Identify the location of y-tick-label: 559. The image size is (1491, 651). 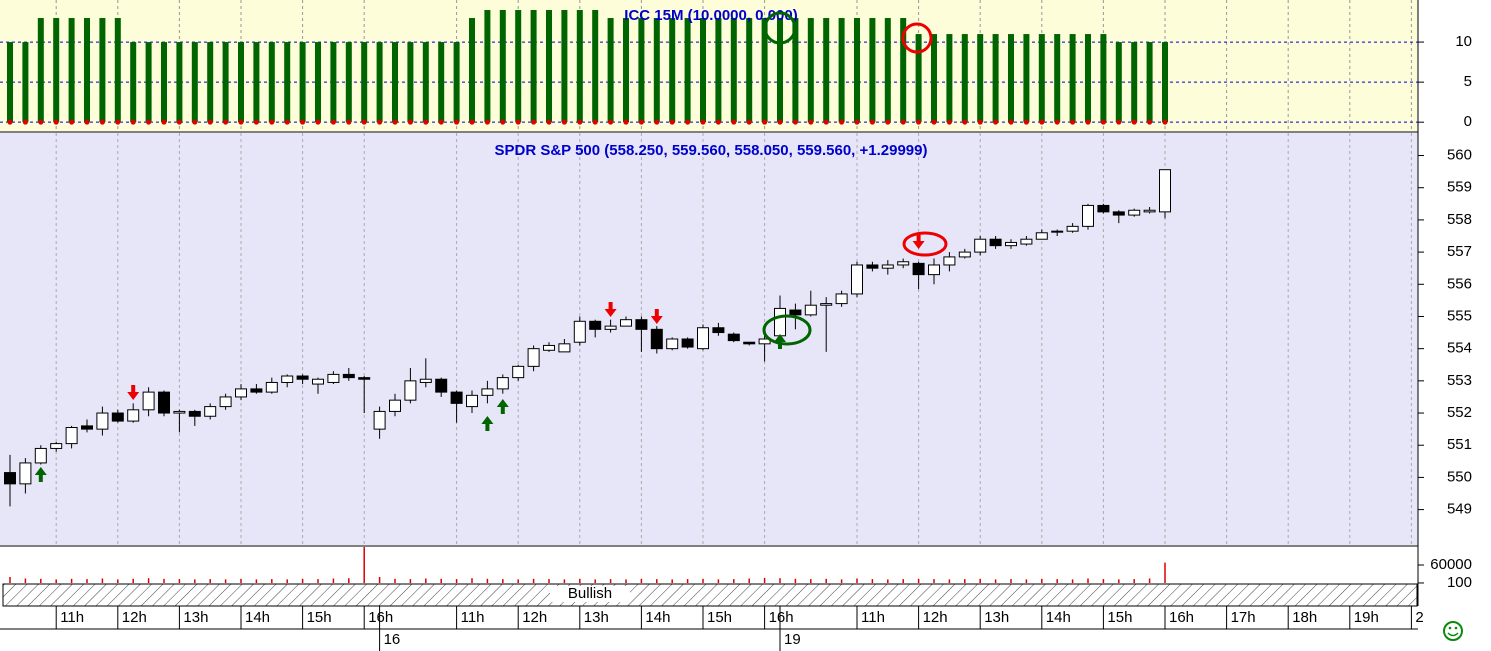
(1459, 187).